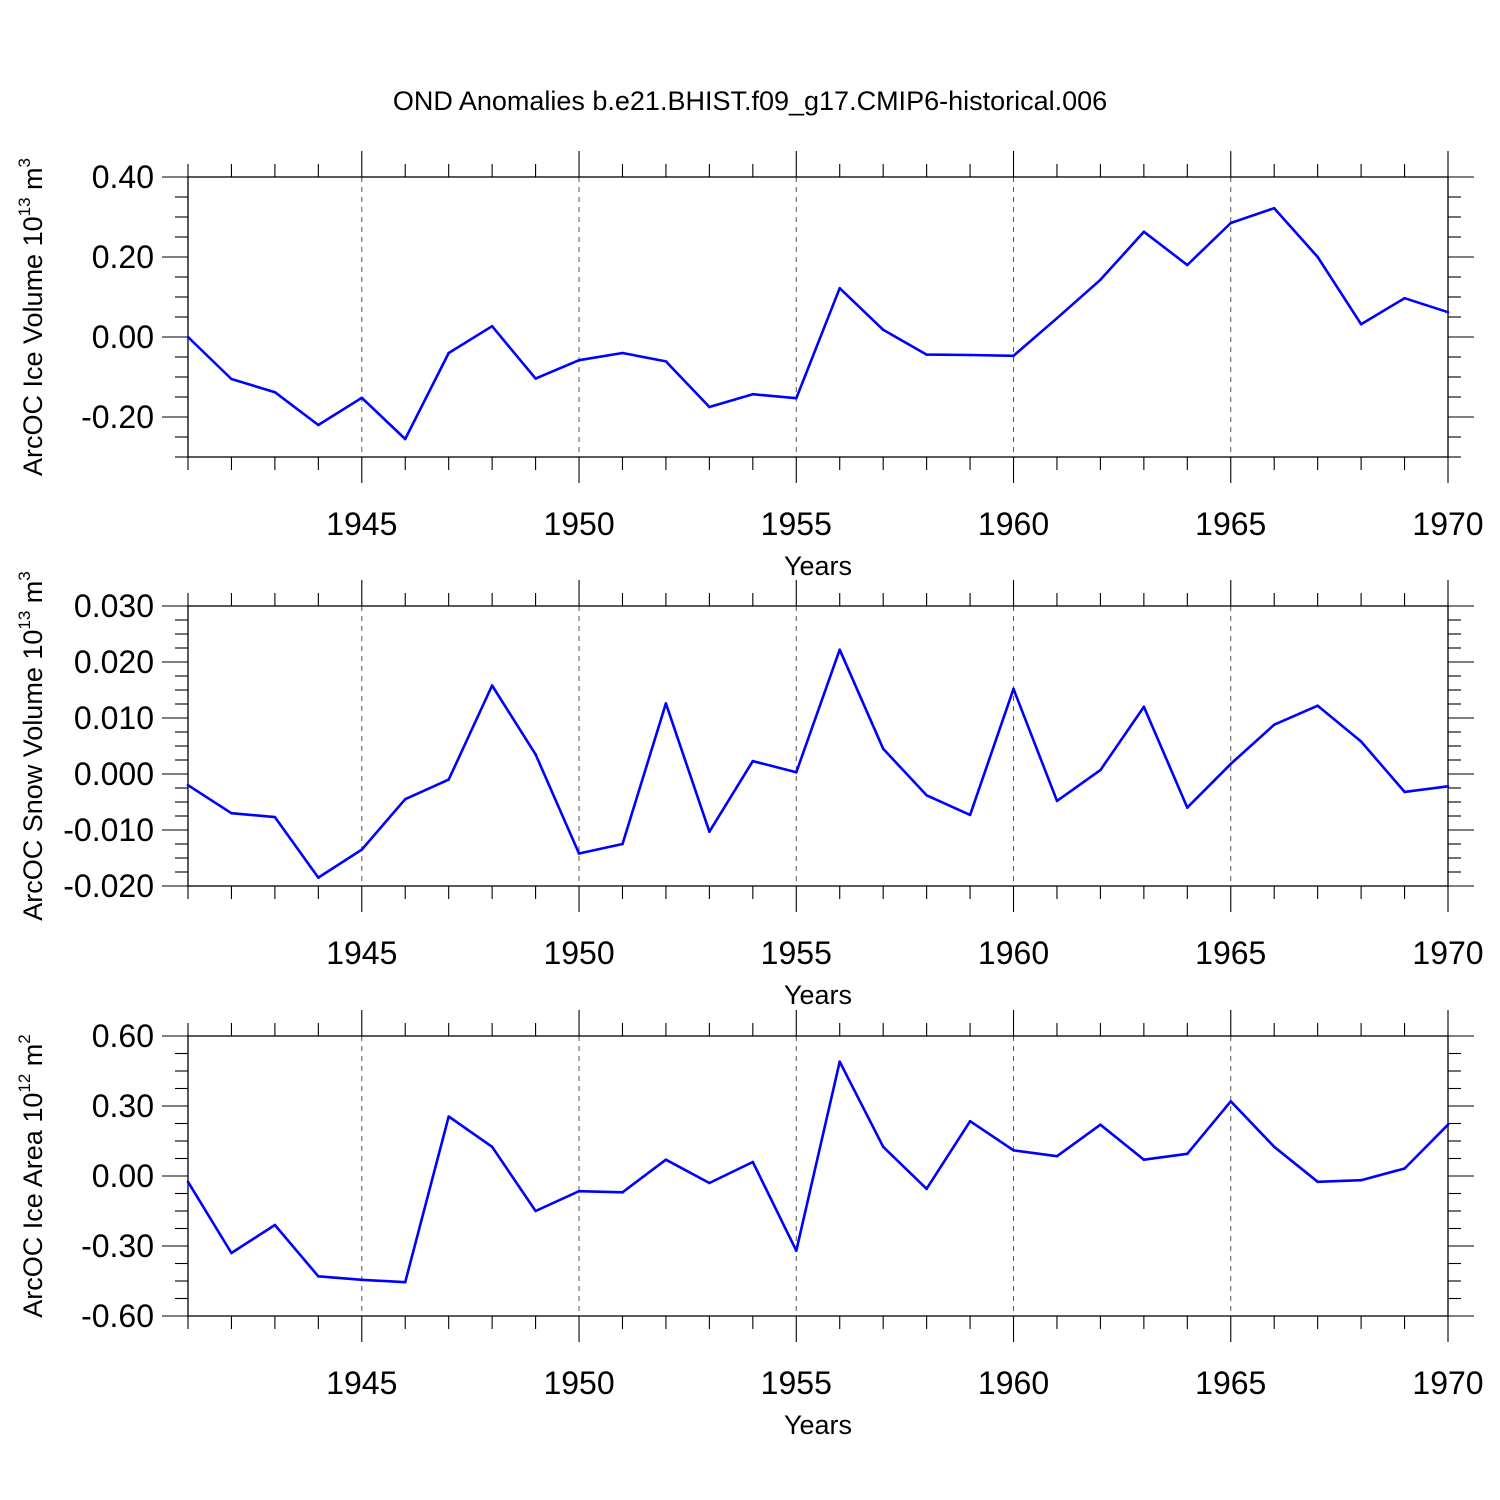 The height and width of the screenshot is (1500, 1500). What do you see at coordinates (123, 1036) in the screenshot?
I see `y-tick-label: 0.60` at bounding box center [123, 1036].